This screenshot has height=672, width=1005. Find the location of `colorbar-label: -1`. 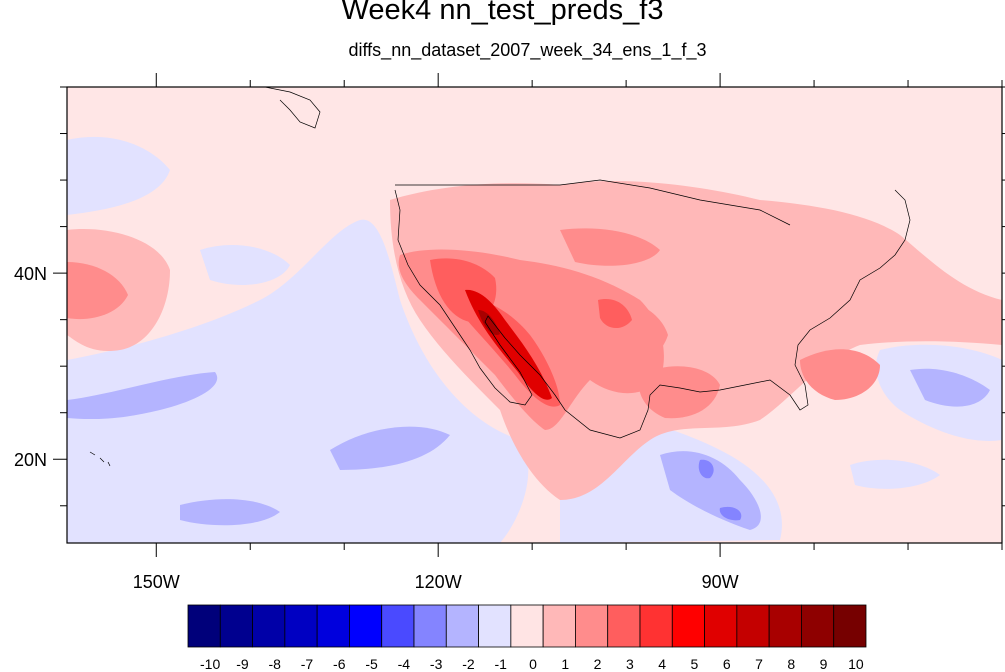

colorbar-label: -1 is located at coordinates (500, 664).